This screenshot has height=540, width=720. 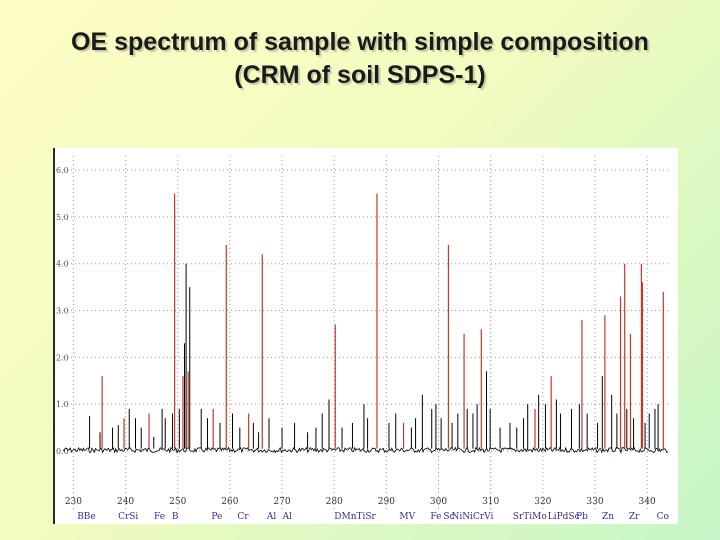 What do you see at coordinates (62, 217) in the screenshot?
I see `y-tick-label-5: 5.0` at bounding box center [62, 217].